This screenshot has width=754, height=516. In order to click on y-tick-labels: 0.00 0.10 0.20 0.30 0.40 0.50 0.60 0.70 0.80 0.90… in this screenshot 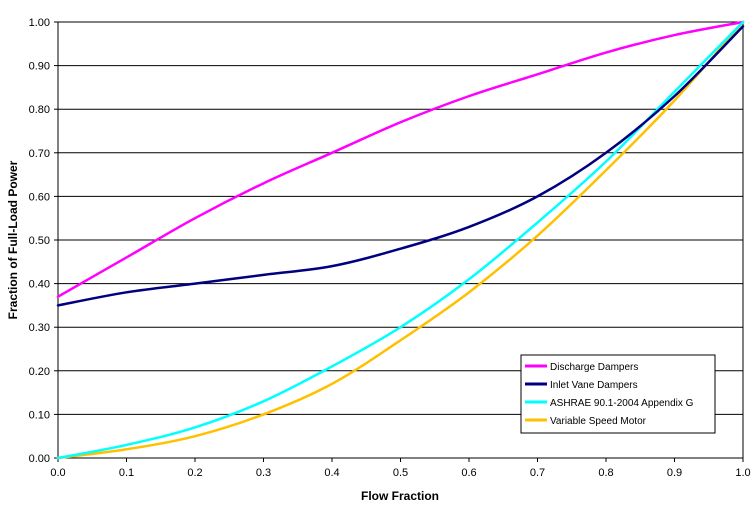, I will do `click(39, 241)`.